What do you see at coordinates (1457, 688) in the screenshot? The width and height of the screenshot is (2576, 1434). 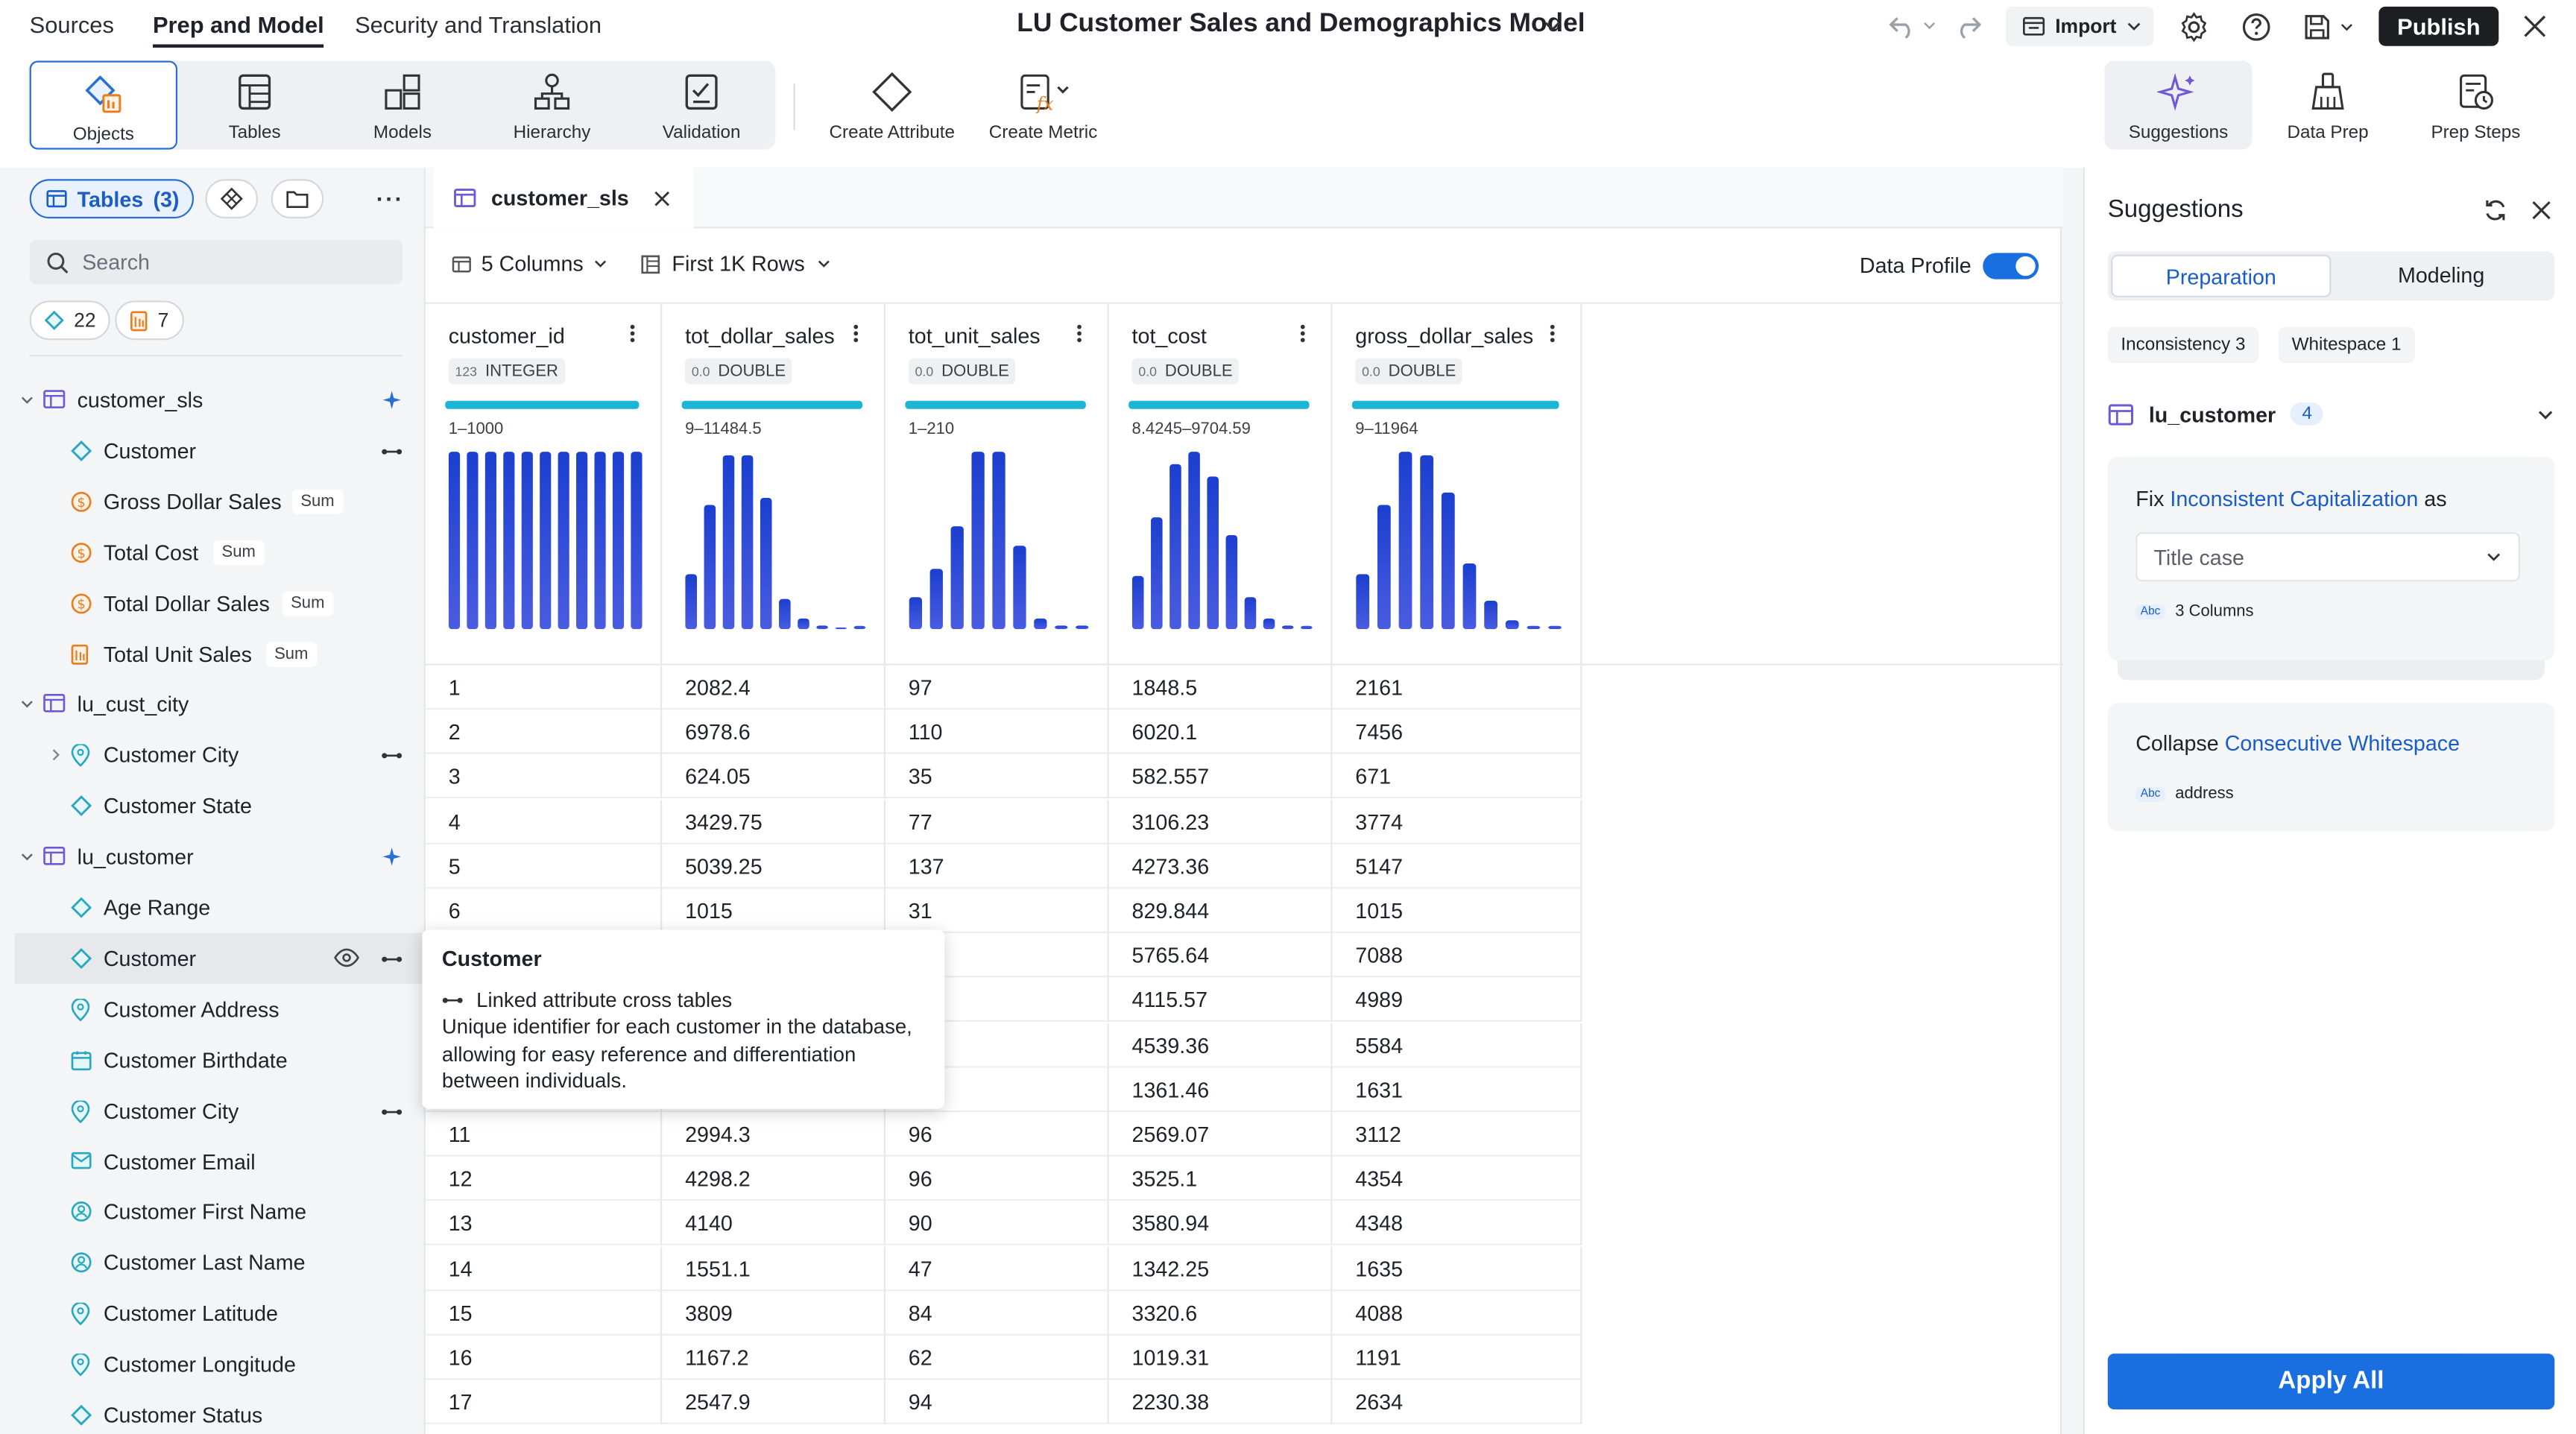 I see `table-cell: 2161` at bounding box center [1457, 688].